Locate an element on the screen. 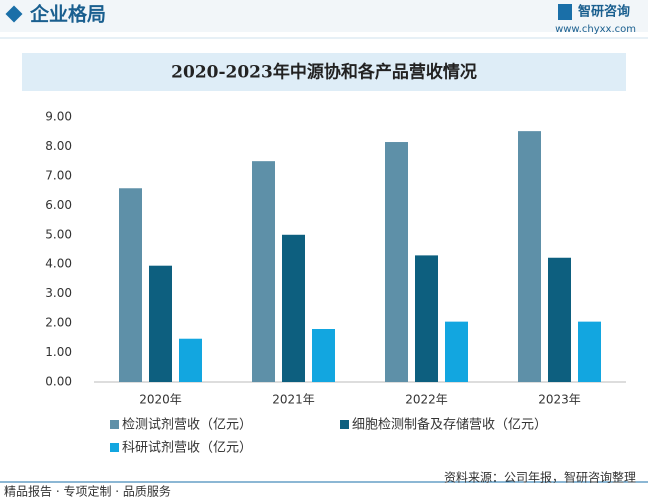 The image size is (648, 499). y-tick-label: 7.00 is located at coordinates (58, 175).